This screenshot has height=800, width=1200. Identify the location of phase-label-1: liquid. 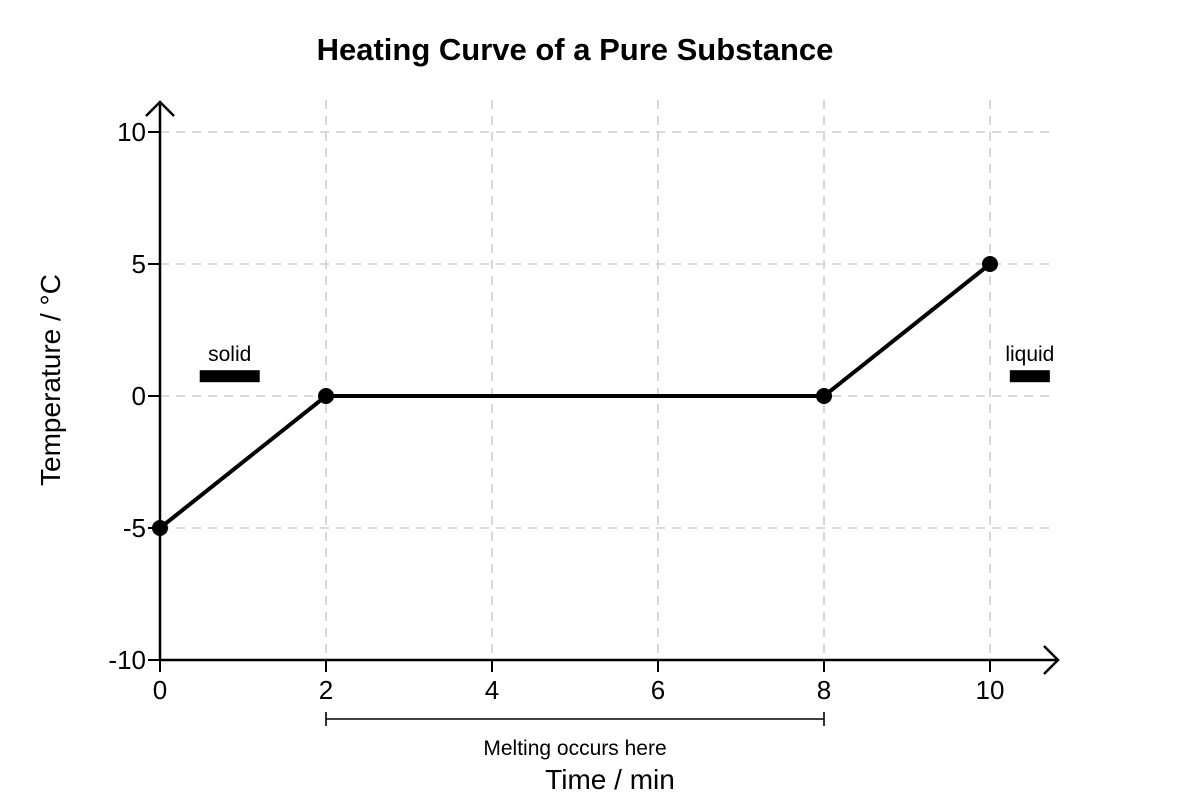
(1029, 354).